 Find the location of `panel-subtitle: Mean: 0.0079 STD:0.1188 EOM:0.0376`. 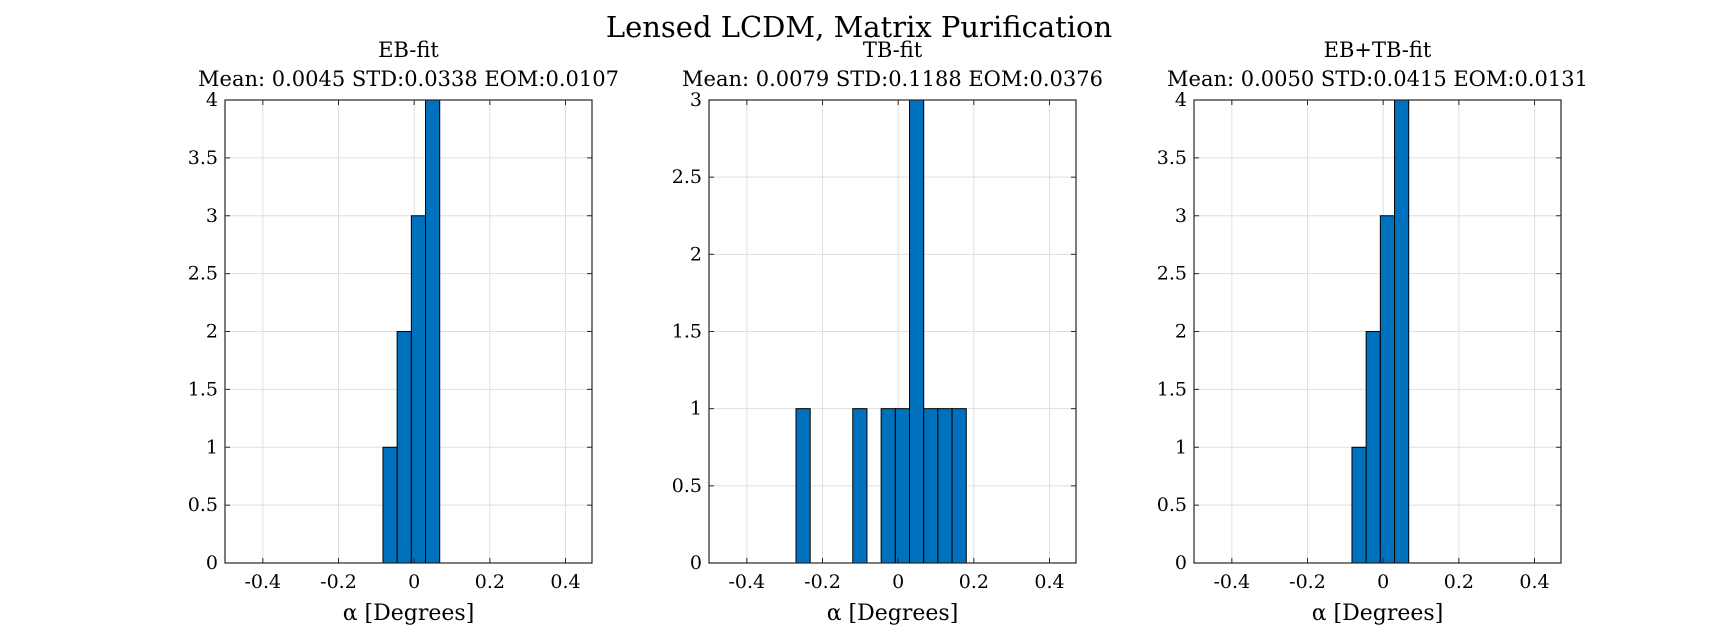

panel-subtitle: Mean: 0.0079 STD:0.1188 EOM:0.0376 is located at coordinates (892, 79).